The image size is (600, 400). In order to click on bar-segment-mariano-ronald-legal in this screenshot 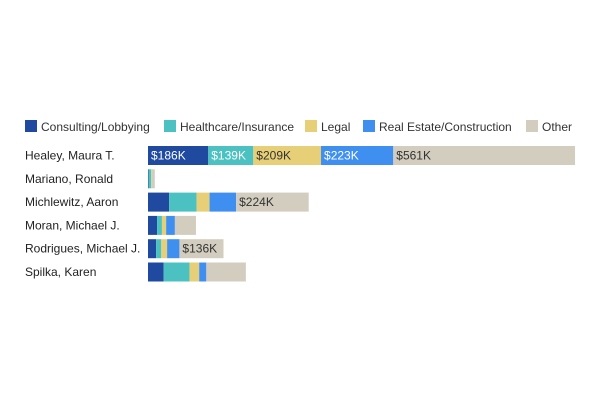, I will do `click(151, 179)`.